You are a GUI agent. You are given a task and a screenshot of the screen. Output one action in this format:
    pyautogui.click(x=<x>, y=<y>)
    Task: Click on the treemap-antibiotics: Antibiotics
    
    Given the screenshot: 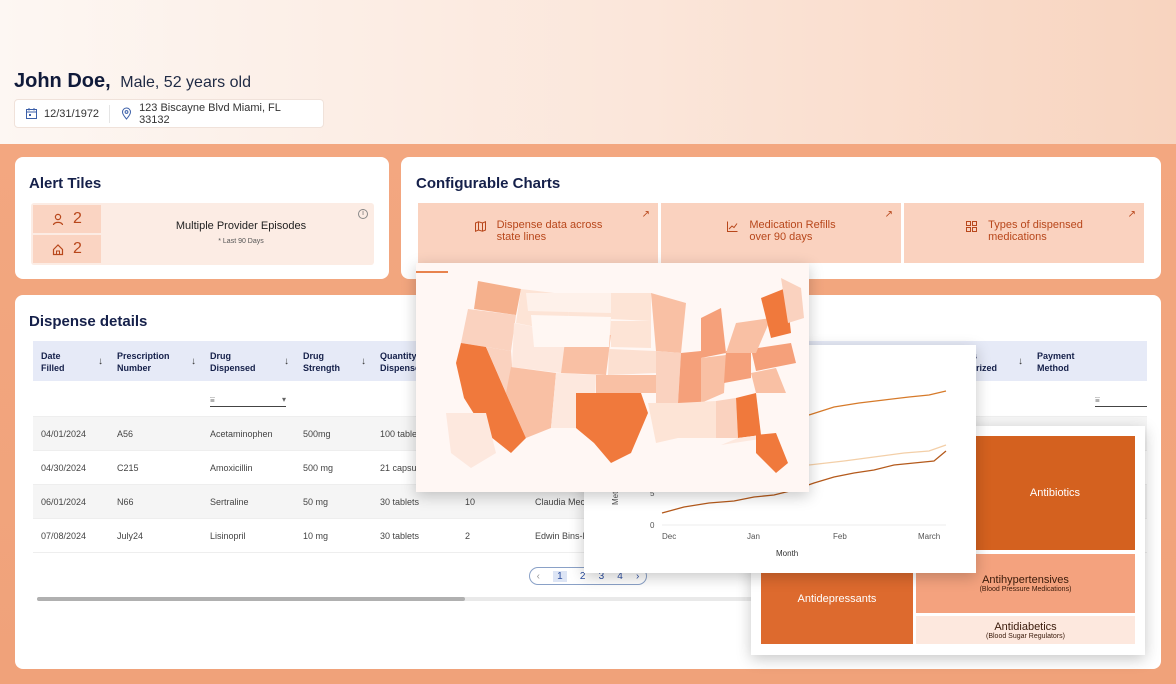 What is the action you would take?
    pyautogui.click(x=1055, y=493)
    